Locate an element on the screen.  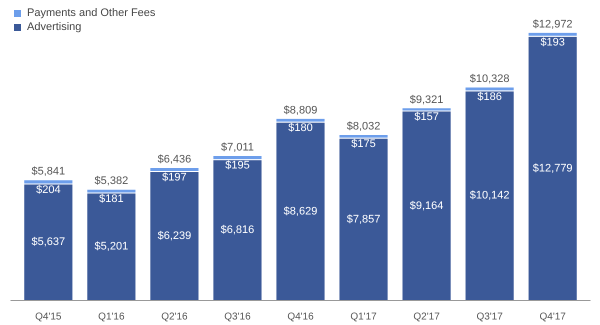
data-label: $204 is located at coordinates (48, 190).